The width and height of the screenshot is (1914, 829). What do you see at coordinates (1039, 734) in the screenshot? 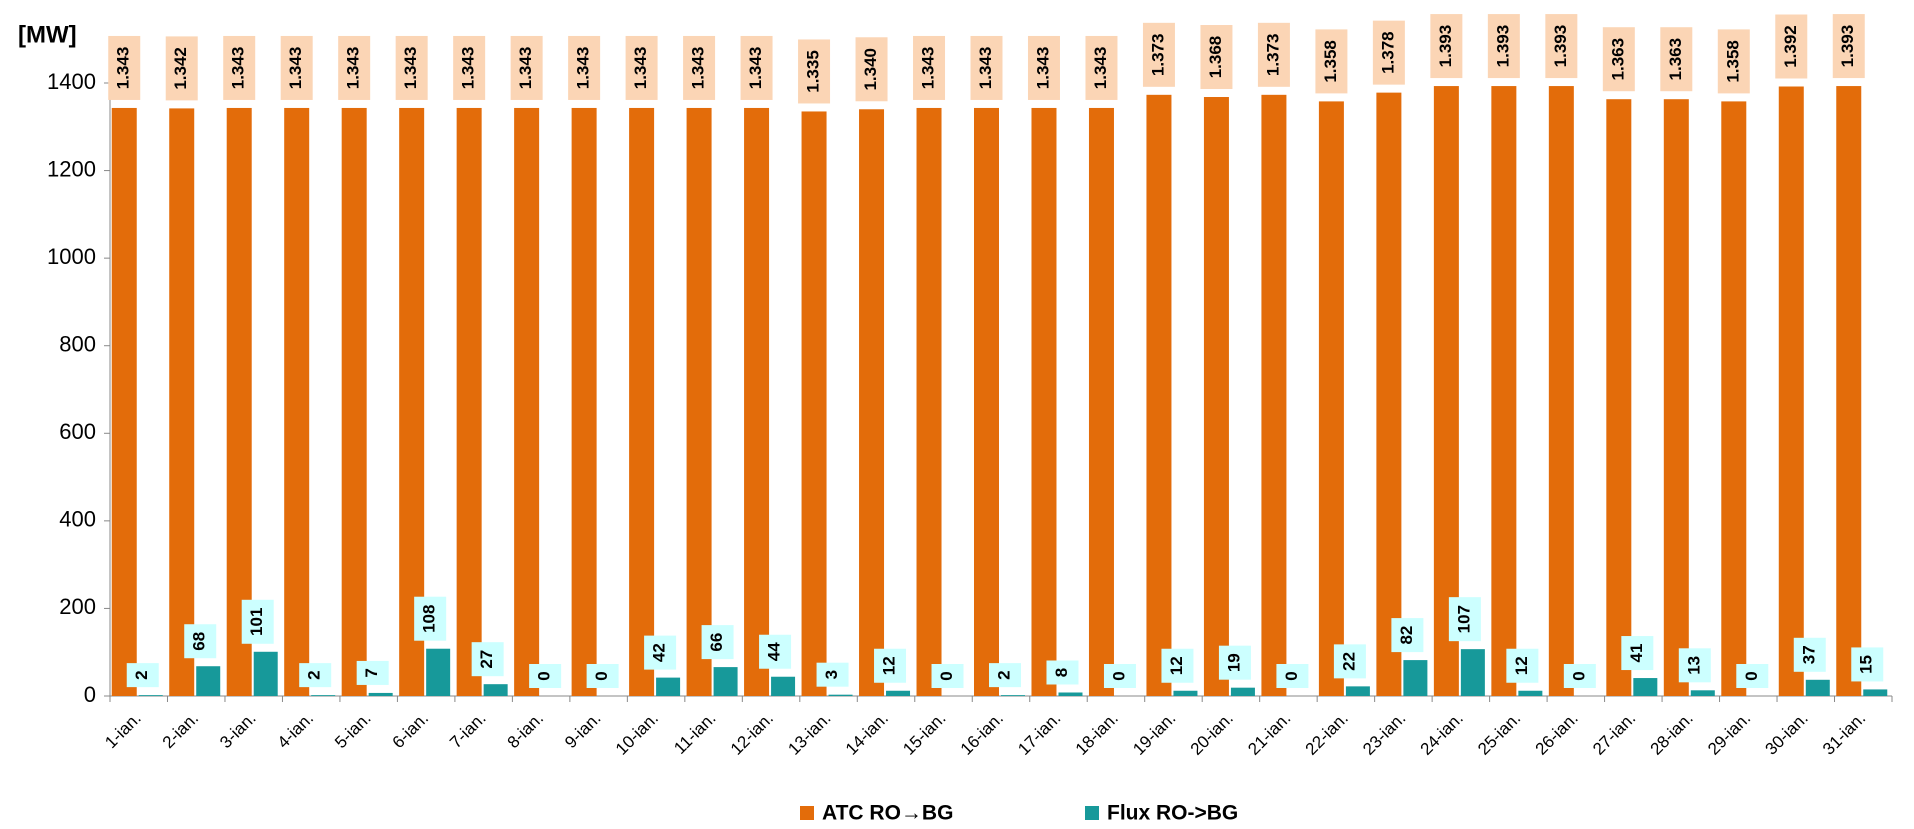
I see `x-tick-label: 17-ian.` at bounding box center [1039, 734].